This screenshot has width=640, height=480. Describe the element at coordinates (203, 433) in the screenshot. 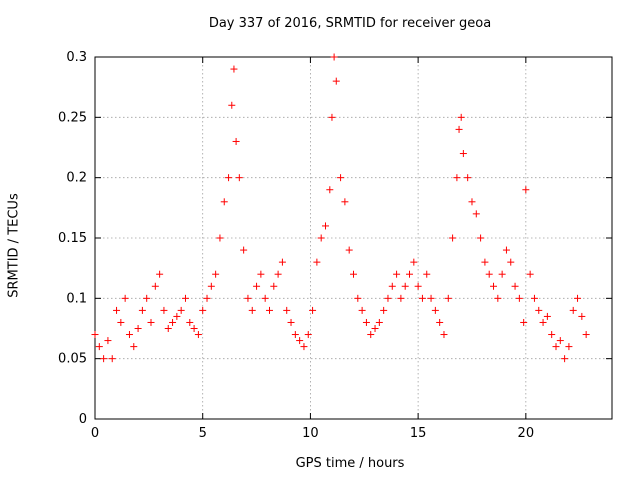

I see `x-tick-label: 5` at that location.